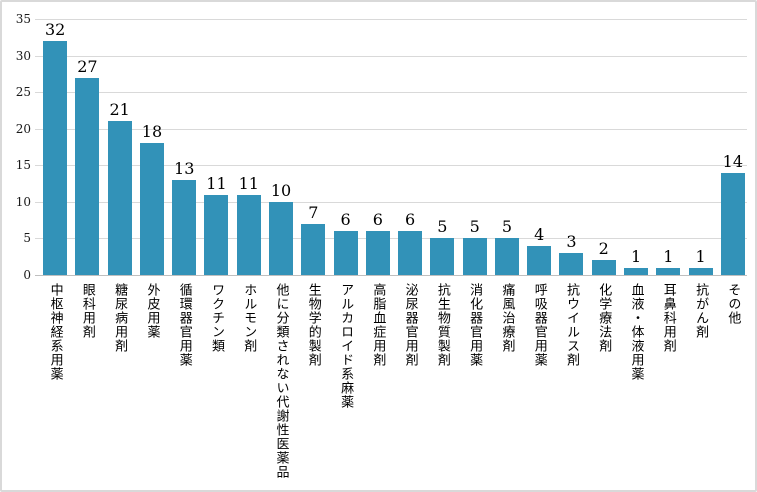  Describe the element at coordinates (27, 238) in the screenshot. I see `y-axis-tick-label: 5` at that location.